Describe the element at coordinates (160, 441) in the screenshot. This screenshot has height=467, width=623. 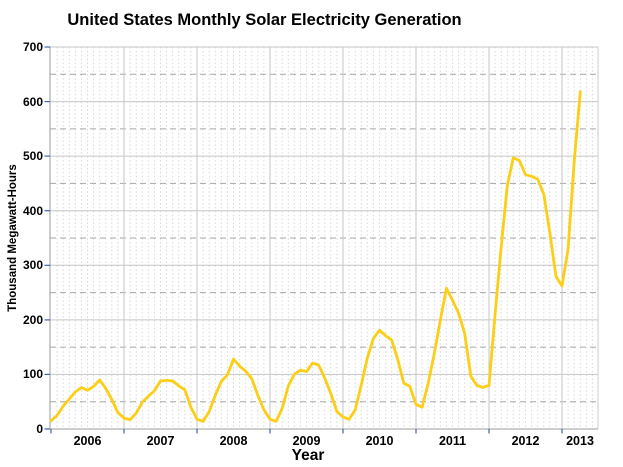
I see `x-tick-label: 2007` at that location.